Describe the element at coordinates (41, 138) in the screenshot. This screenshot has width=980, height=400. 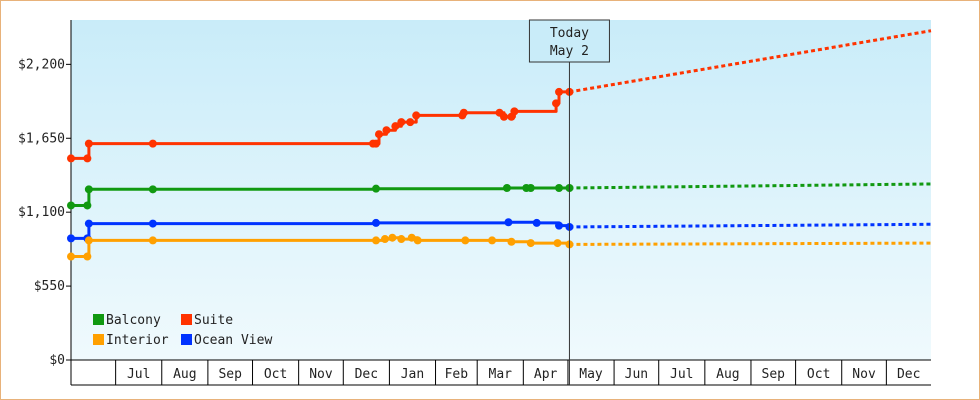
I see `y-tick-label: $1,650` at that location.